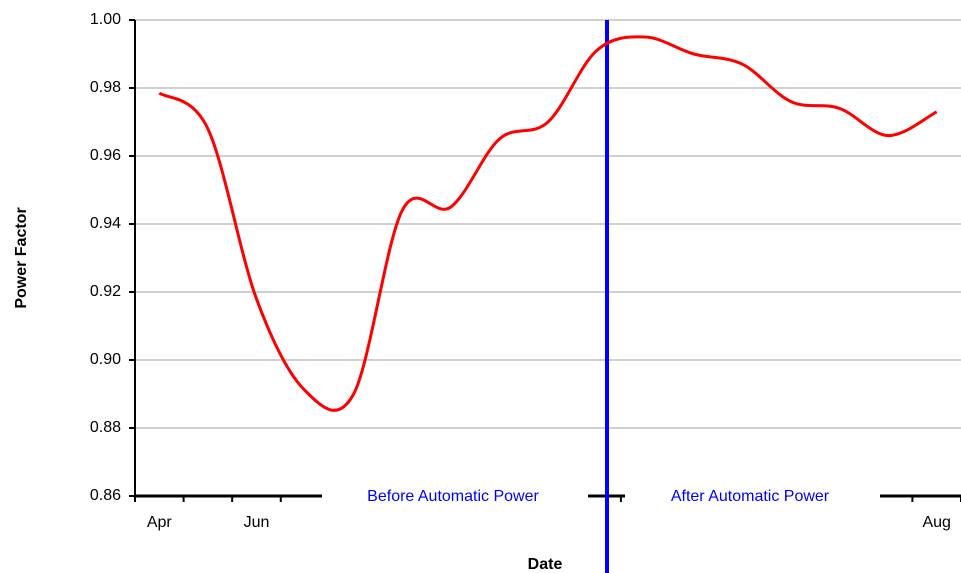  I want to click on y-tick-label: 0.86, so click(105, 495).